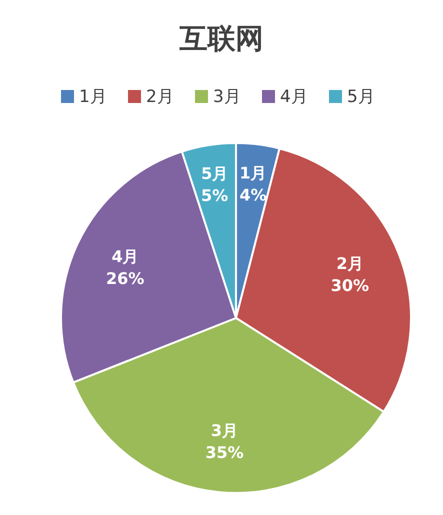 Image resolution: width=443 pixels, height=515 pixels. Describe the element at coordinates (222, 38) in the screenshot. I see `title: 互联网` at that location.